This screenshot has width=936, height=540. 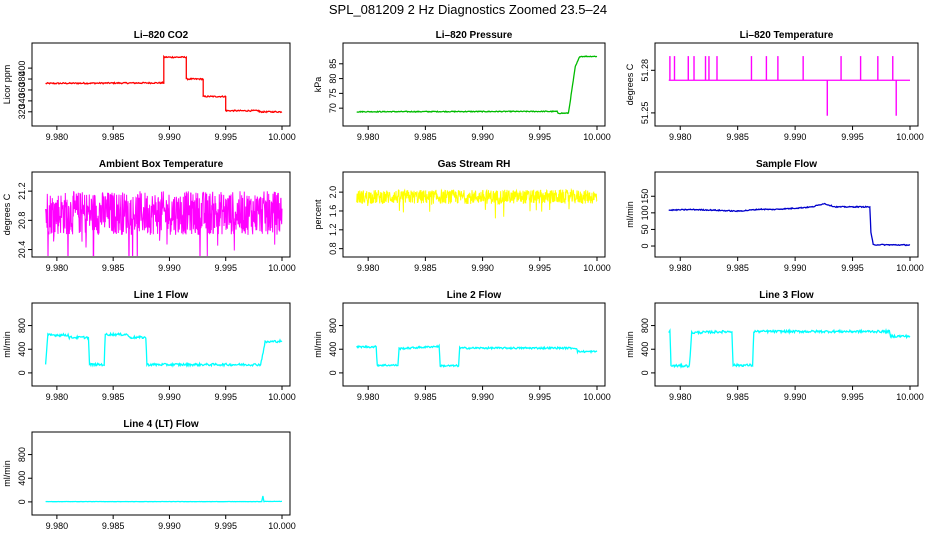 I want to click on panel-title: Line 3 Flow, so click(x=786, y=295).